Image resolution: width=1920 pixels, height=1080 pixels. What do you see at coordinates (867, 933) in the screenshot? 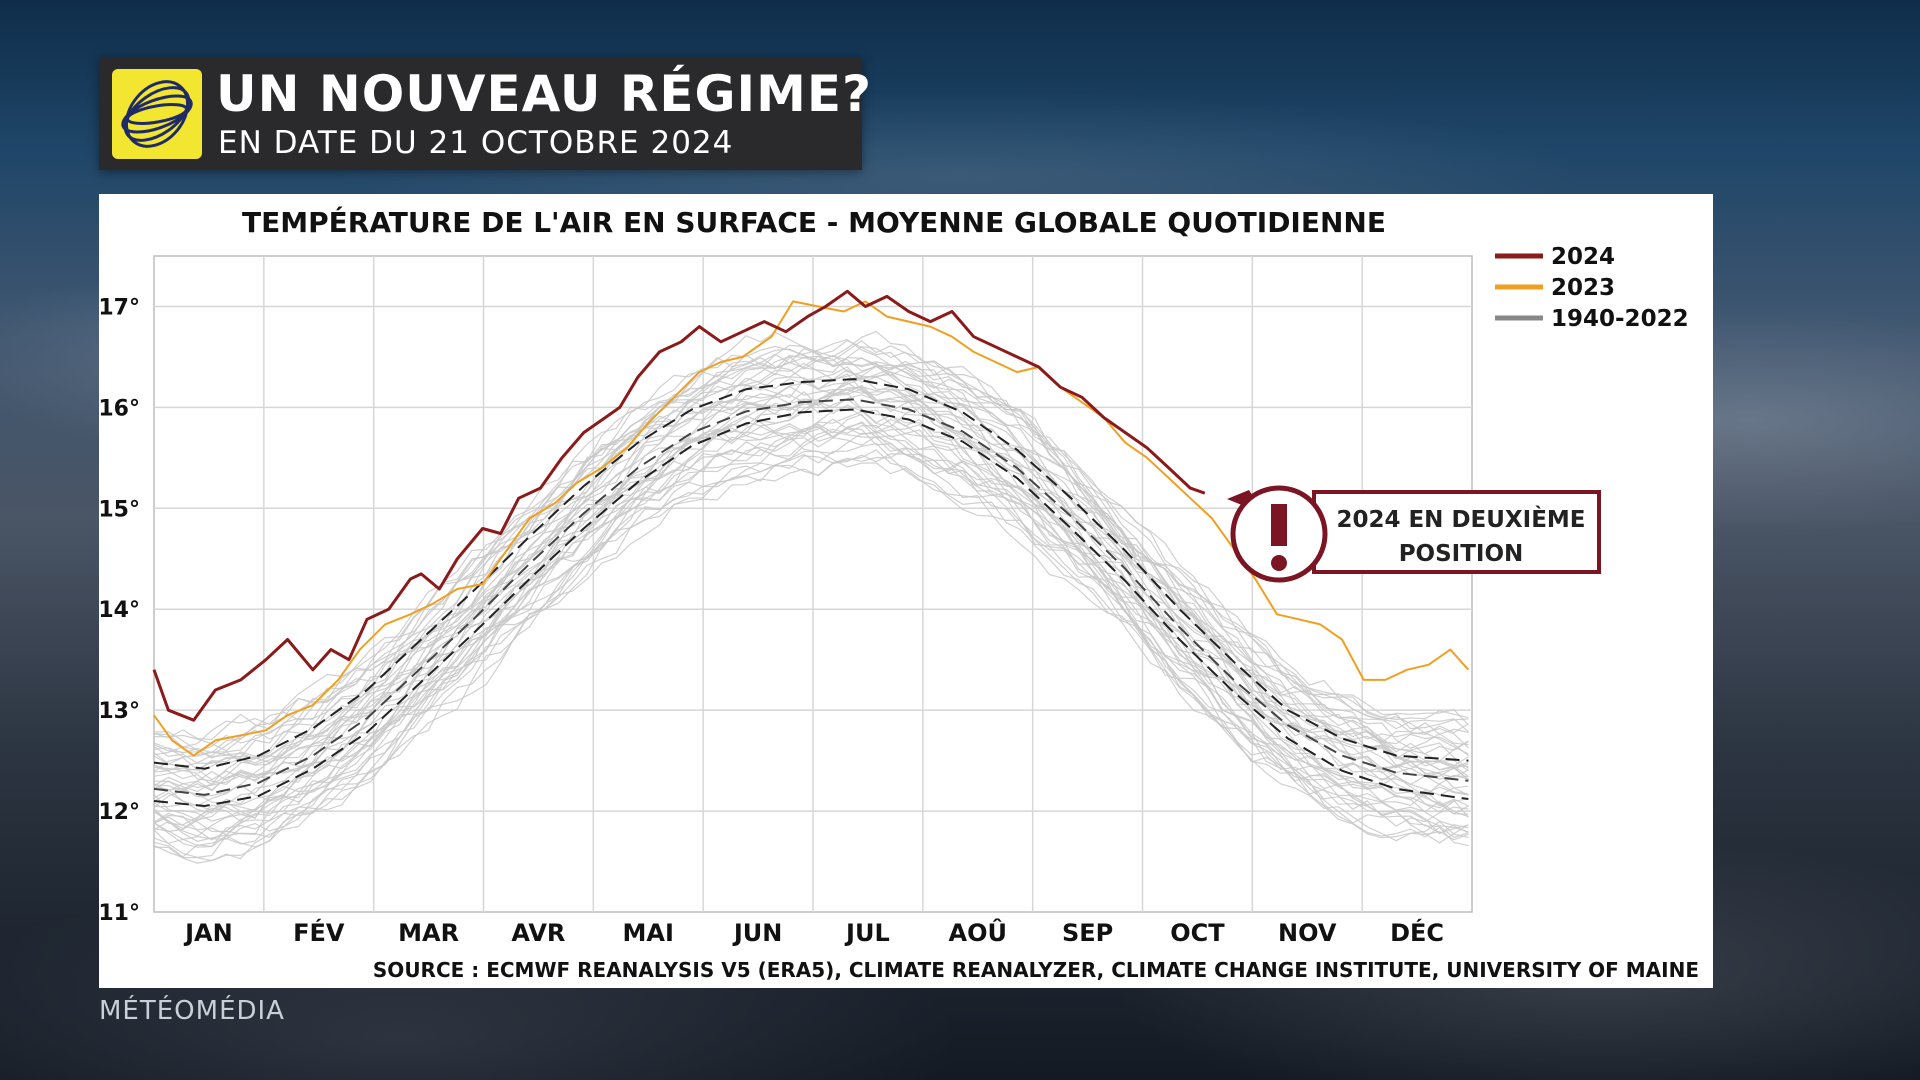
I see `x-tick-label: JUL` at bounding box center [867, 933].